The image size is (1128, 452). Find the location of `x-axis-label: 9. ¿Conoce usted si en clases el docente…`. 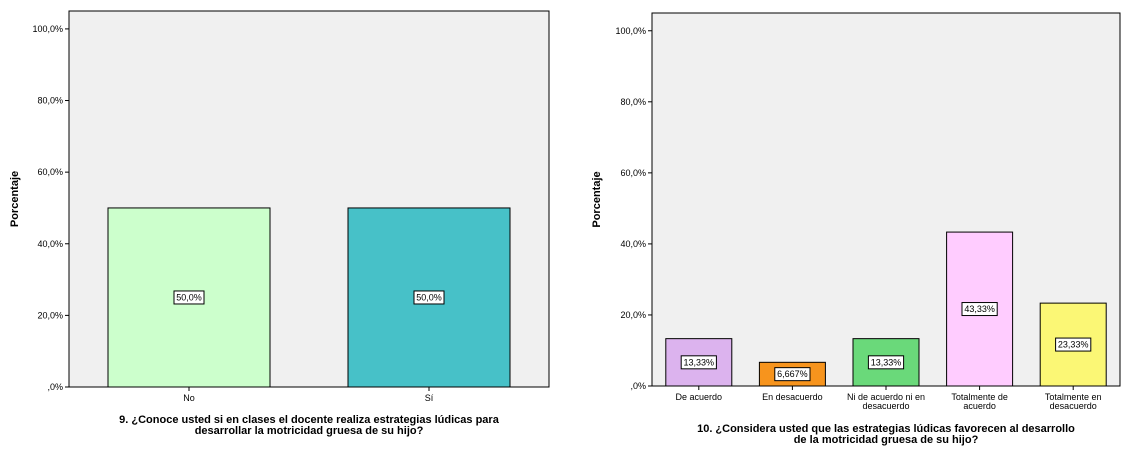

x-axis-label: 9. ¿Conoce usted si en clases el docente… is located at coordinates (309, 420).